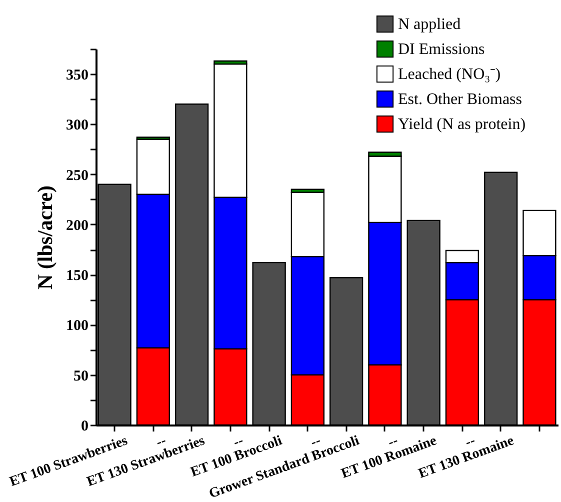  Describe the element at coordinates (460, 99) in the screenshot. I see `legend-label: Est. Other Biomass` at that location.